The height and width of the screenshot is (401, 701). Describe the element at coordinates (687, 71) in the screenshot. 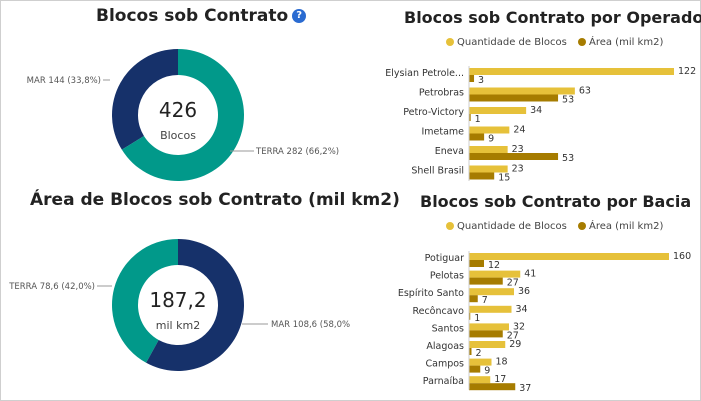

I see `data-label-quantidade: 122` at that location.